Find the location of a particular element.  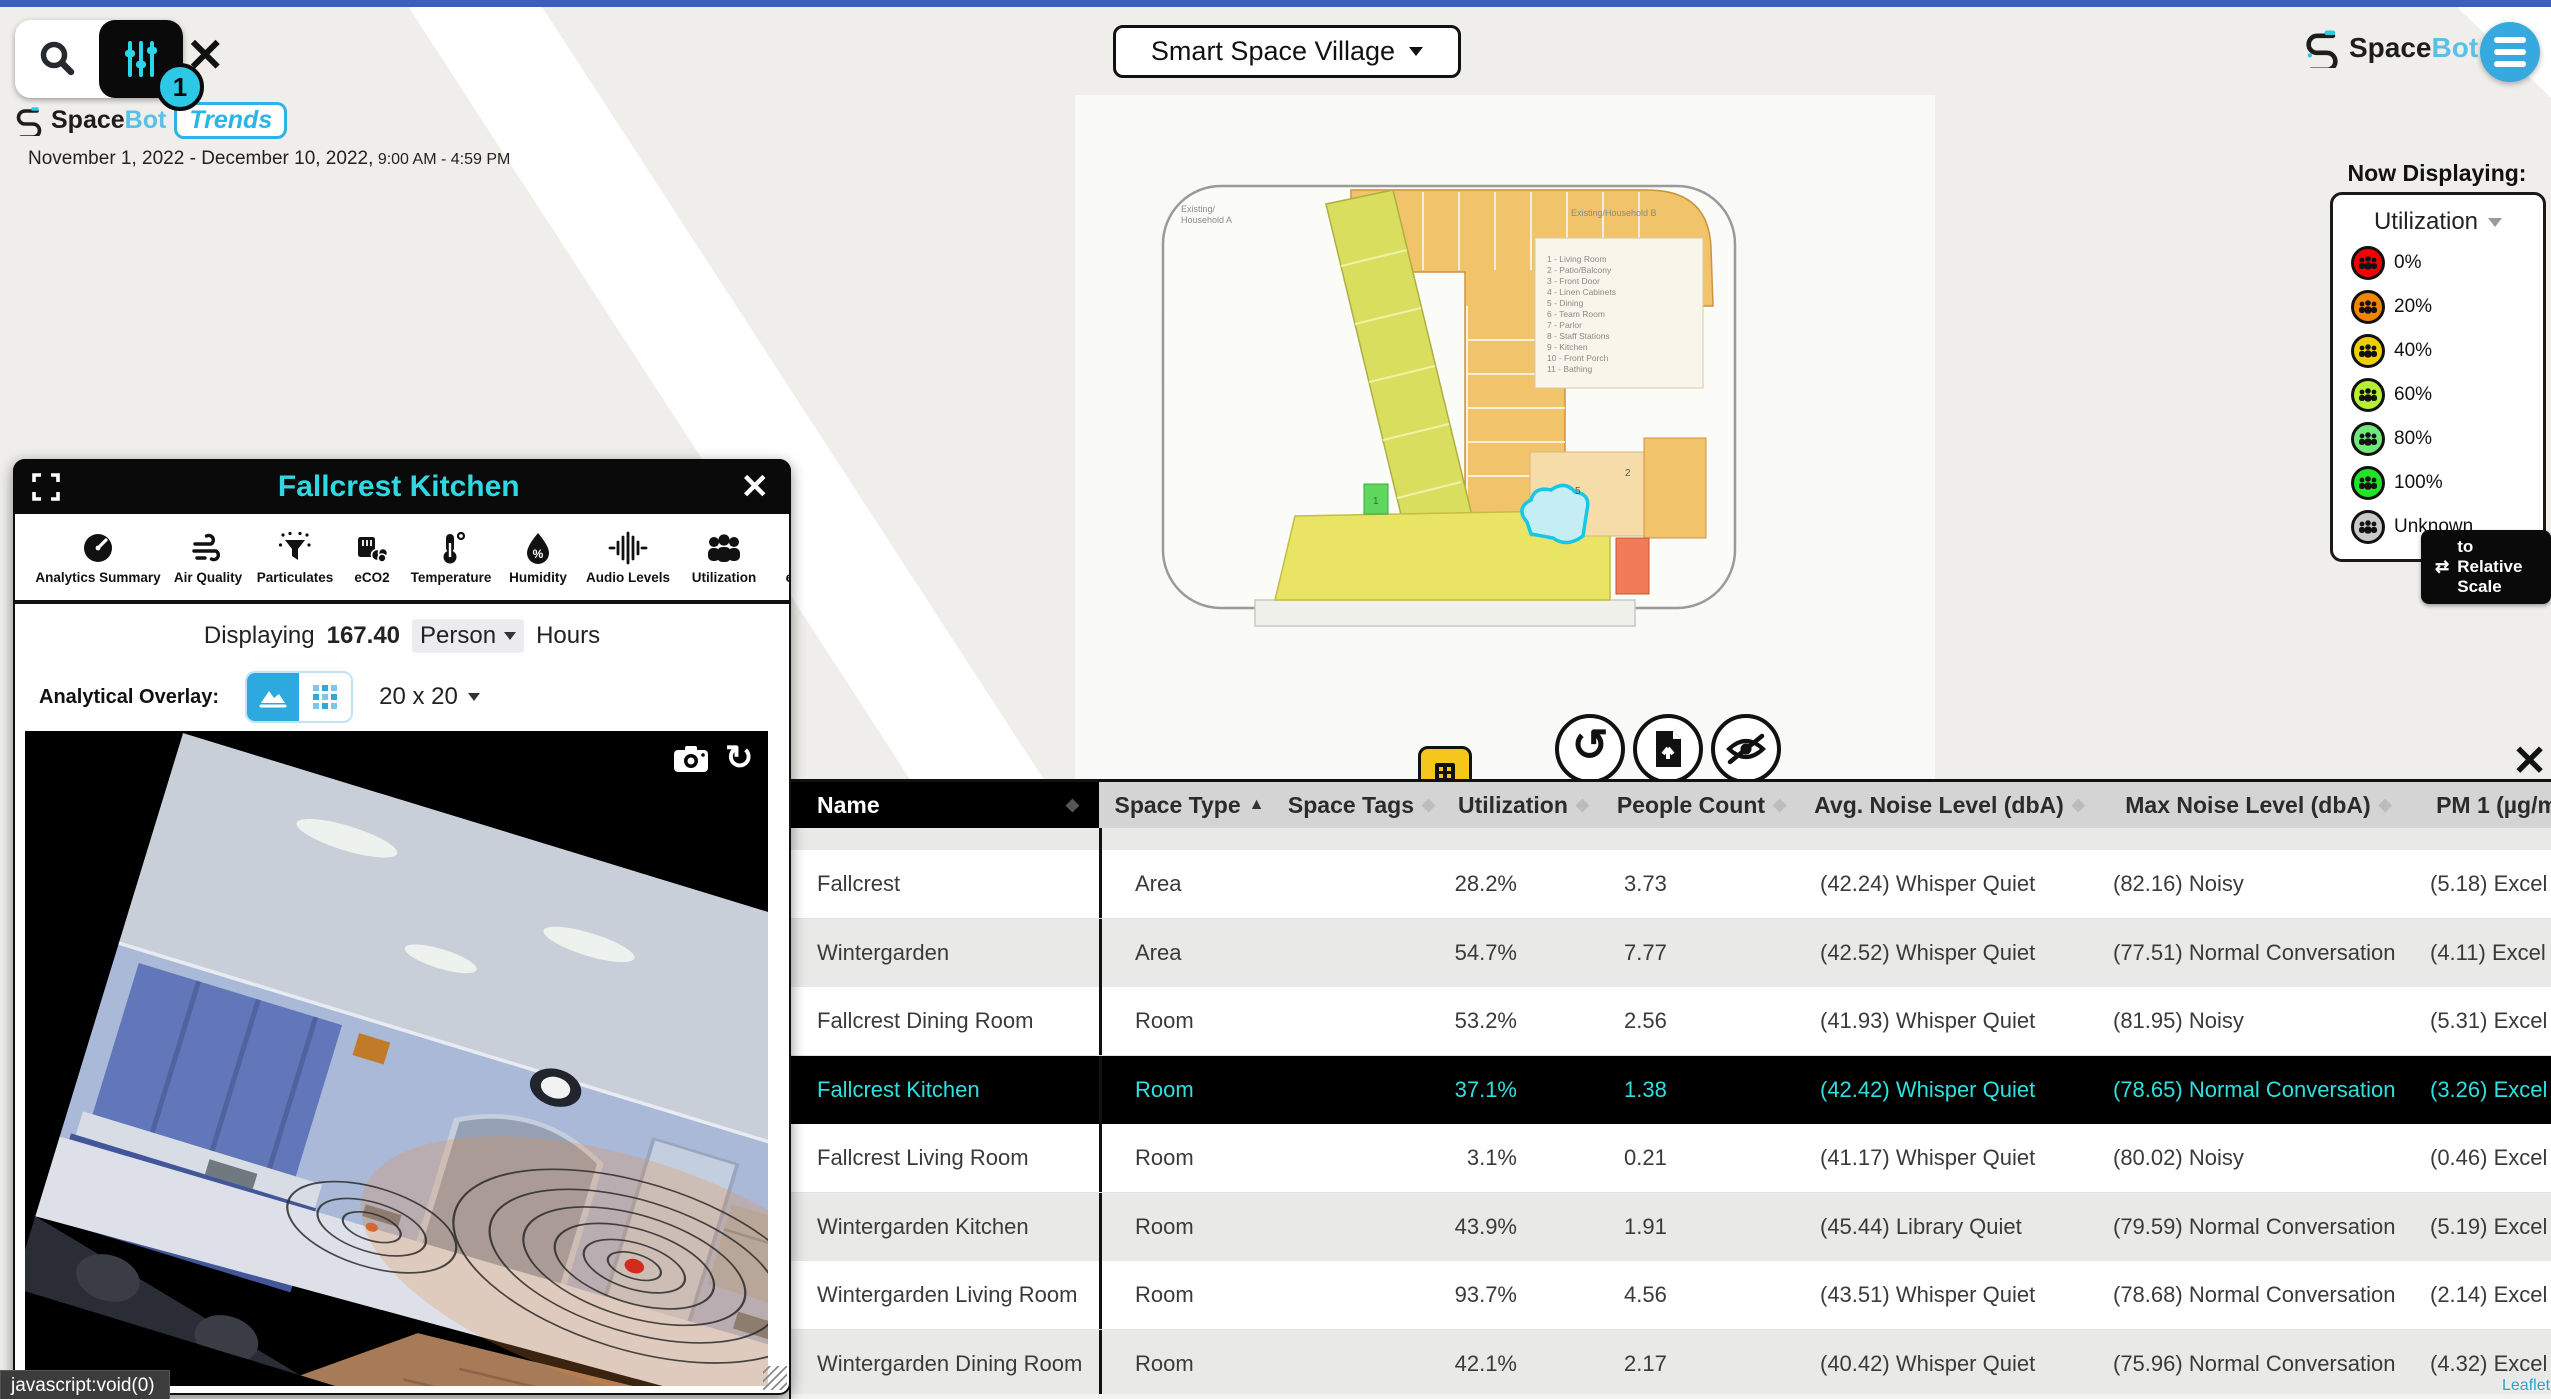

close-table-icon: ✕ is located at coordinates (2530, 760).